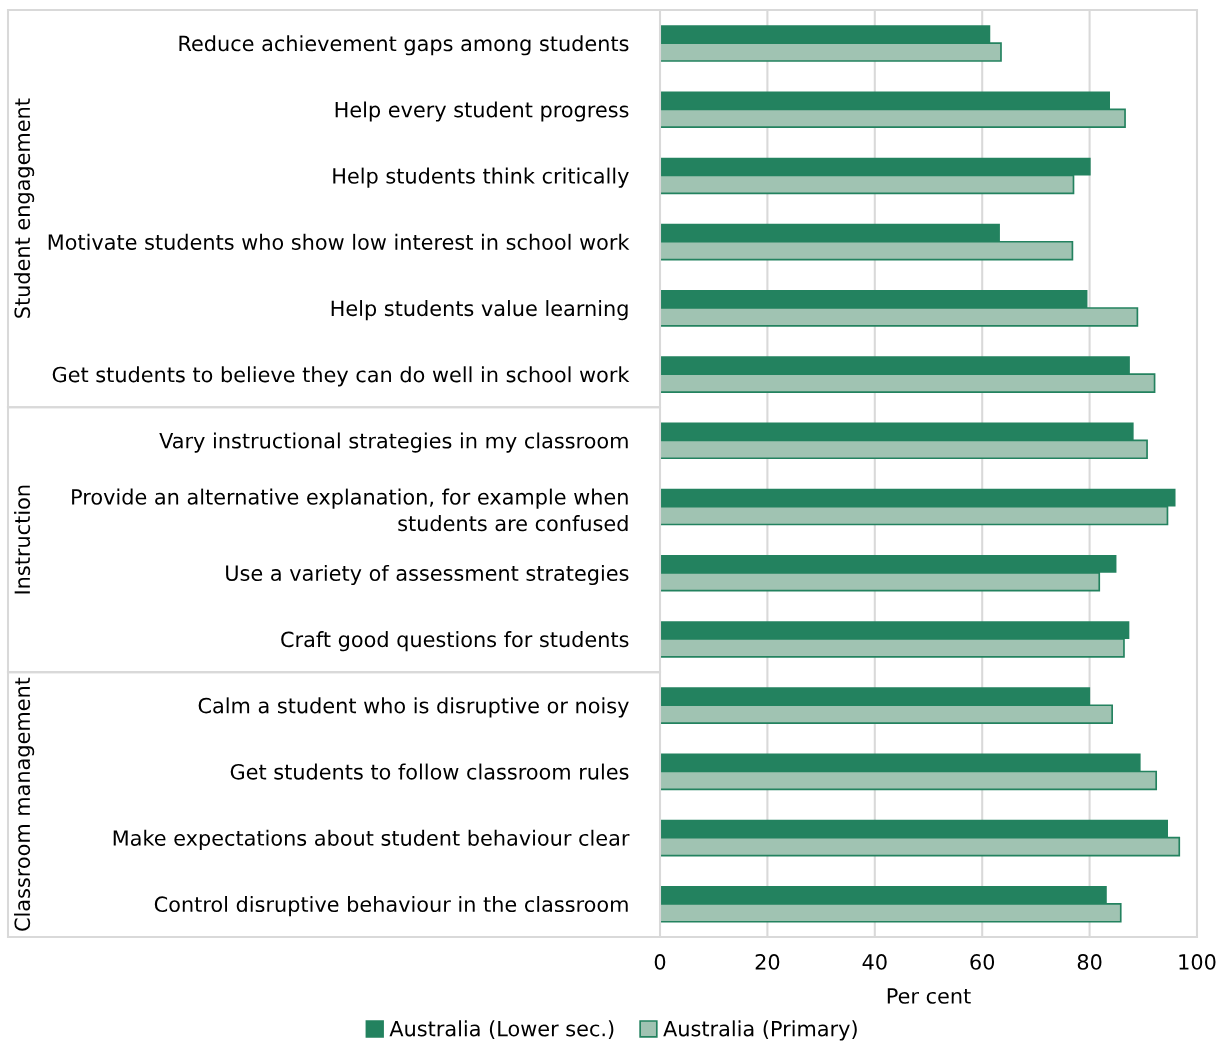 This screenshot has width=1225, height=1053. What do you see at coordinates (660, 962) in the screenshot?
I see `x-tick-label: 0` at bounding box center [660, 962].